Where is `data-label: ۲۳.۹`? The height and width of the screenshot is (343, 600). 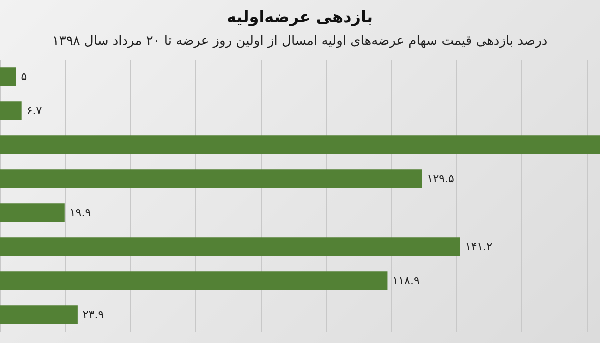
data-label: ۲۳.۹ is located at coordinates (93, 315).